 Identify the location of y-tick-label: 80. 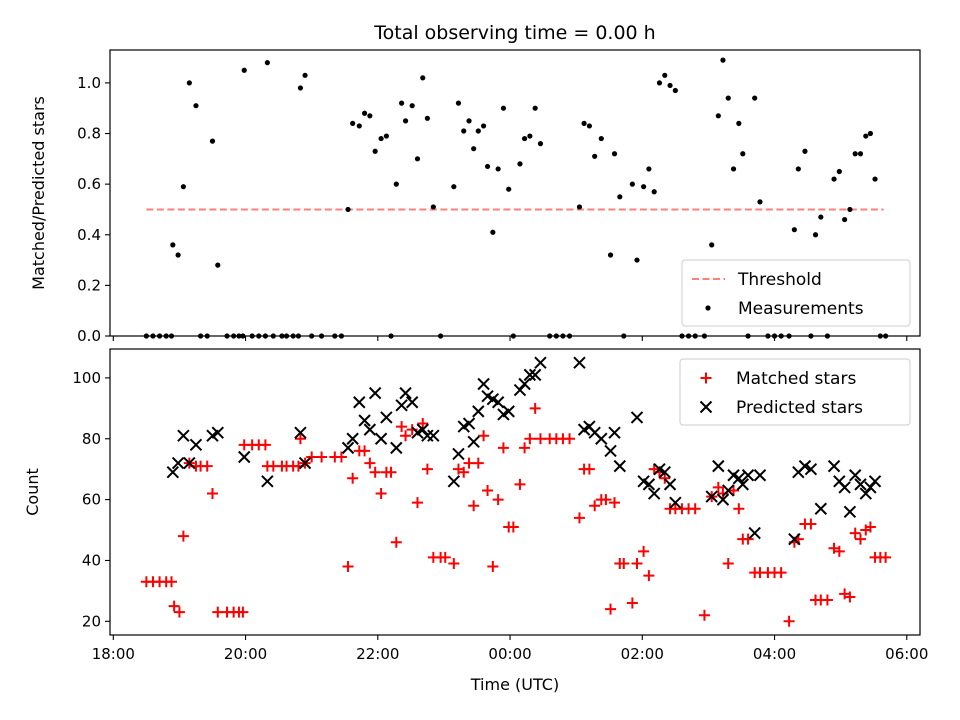
(91, 439).